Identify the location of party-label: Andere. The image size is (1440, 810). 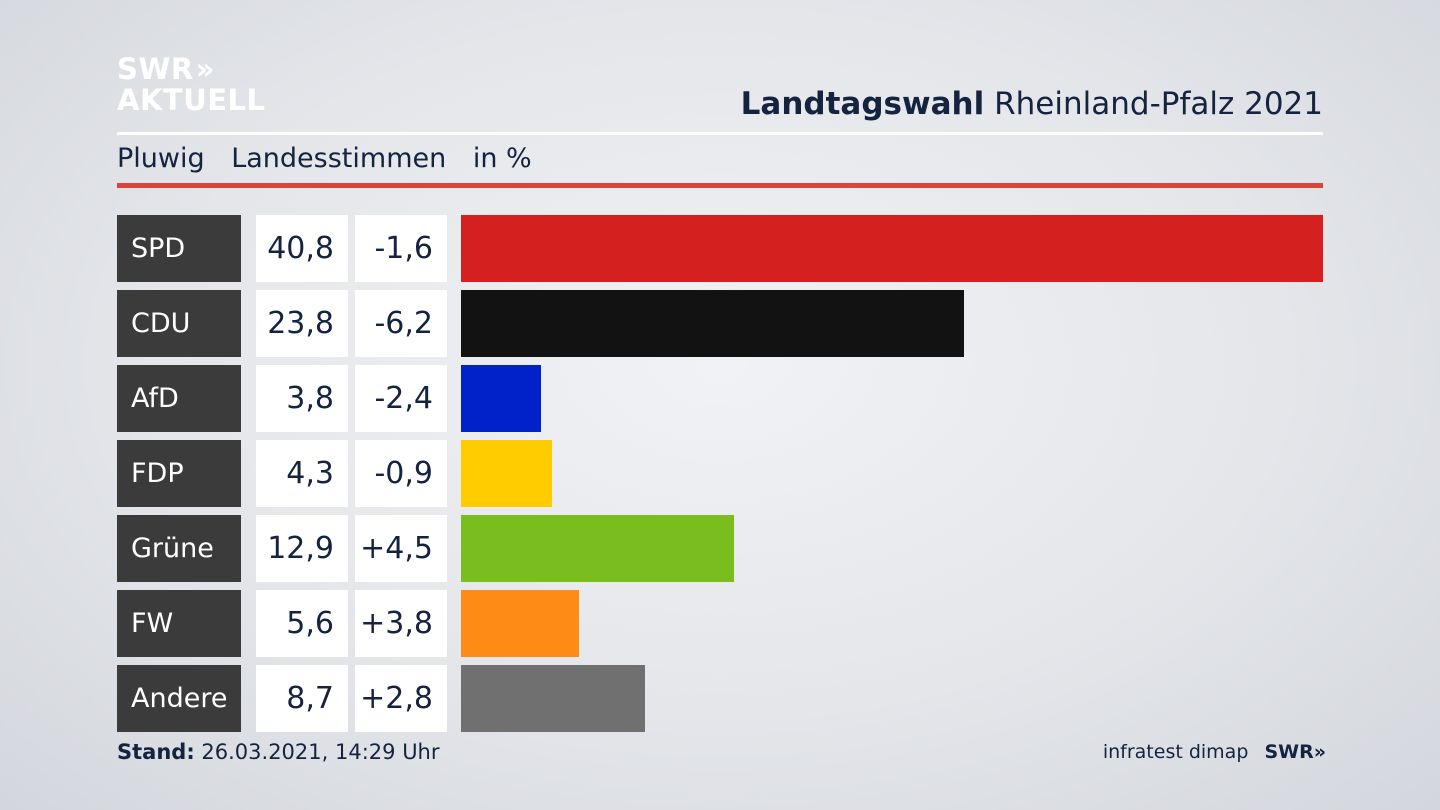
(179, 698).